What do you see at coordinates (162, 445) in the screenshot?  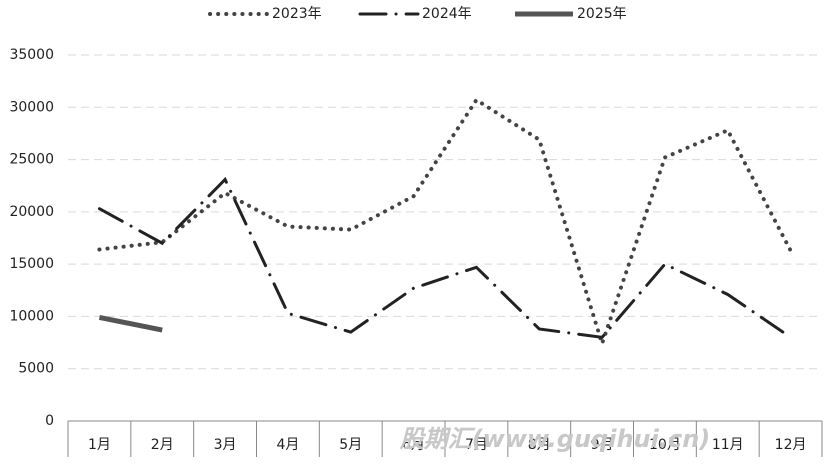 I see `x-tick-label: 2月` at bounding box center [162, 445].